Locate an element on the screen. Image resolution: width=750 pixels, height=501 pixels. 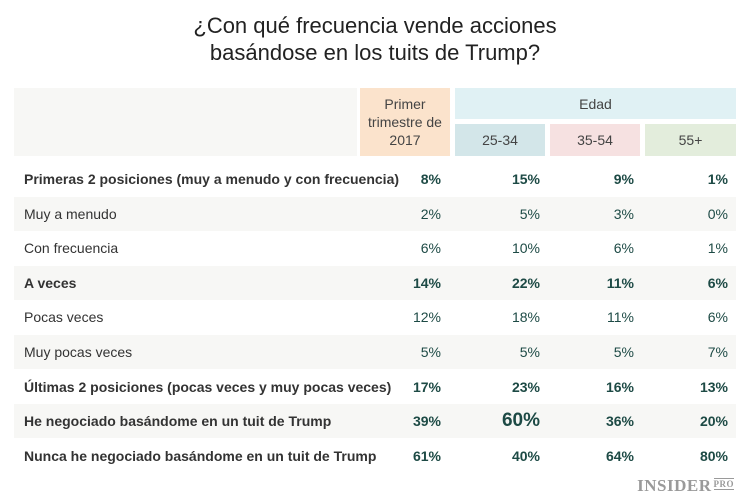
header-age-55-plus: 55+ is located at coordinates (690, 140).